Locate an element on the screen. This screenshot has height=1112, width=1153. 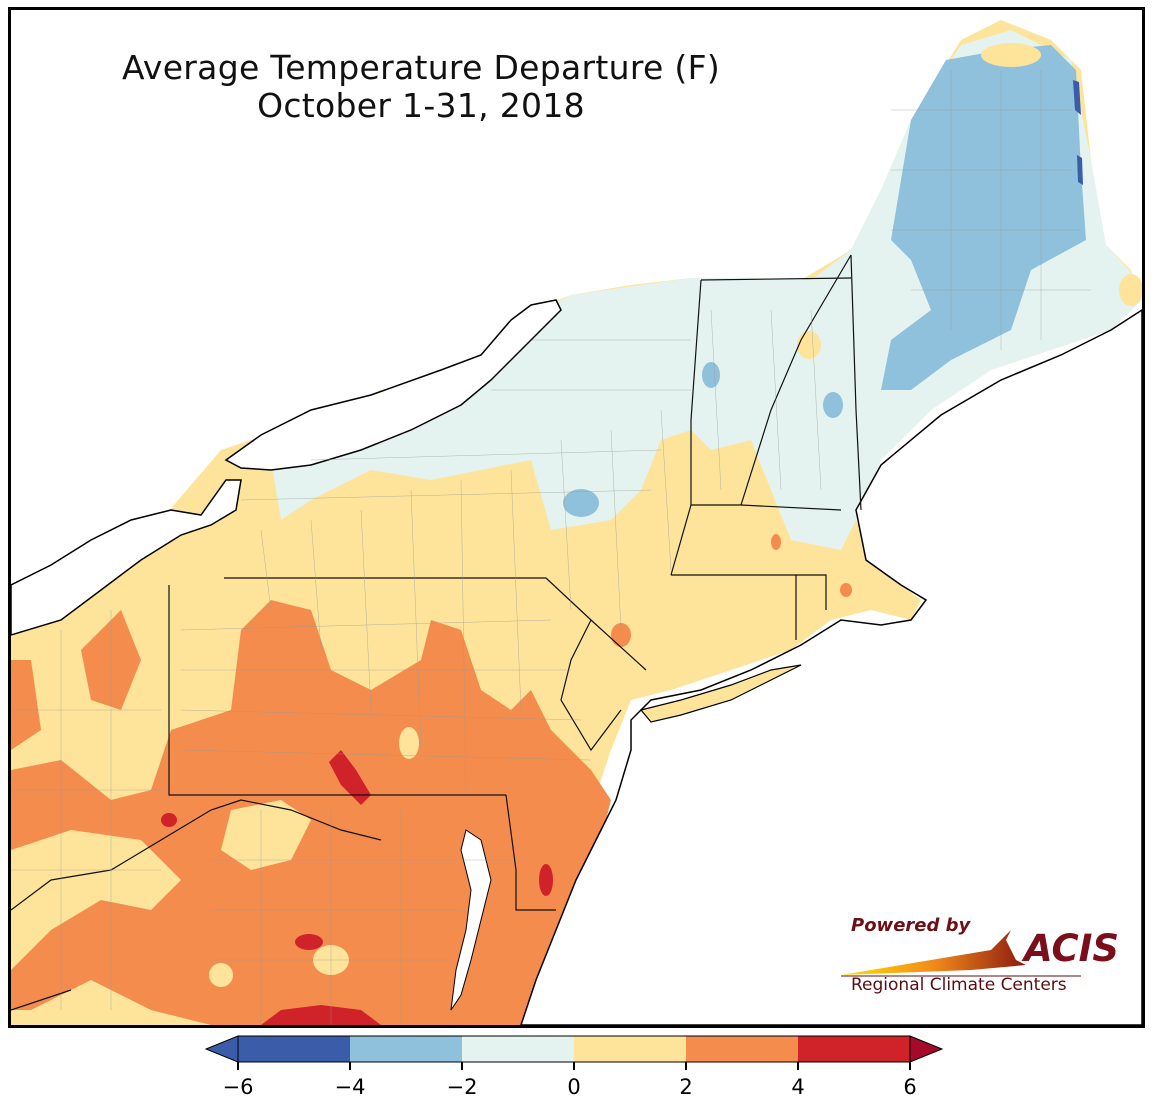
region-mid-blue-maine is located at coordinates (983, 217).